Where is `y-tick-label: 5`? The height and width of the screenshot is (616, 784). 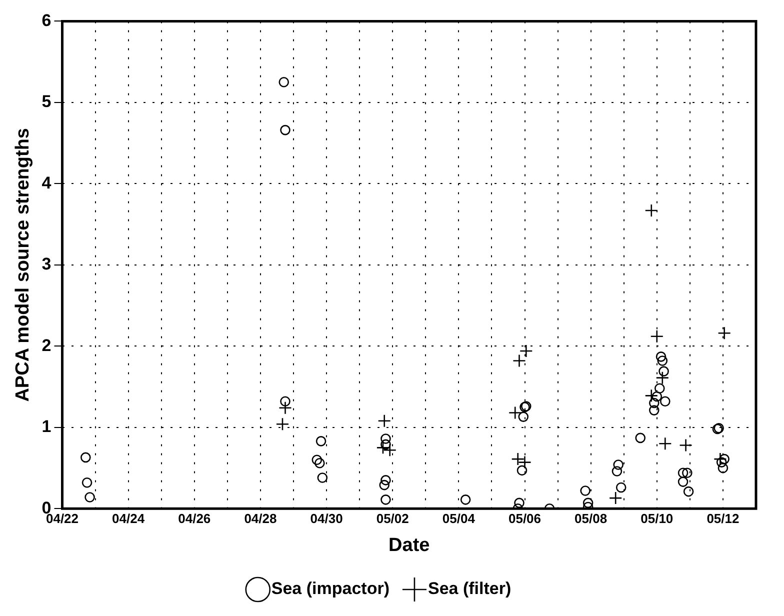
y-tick-label: 5 is located at coordinates (47, 102).